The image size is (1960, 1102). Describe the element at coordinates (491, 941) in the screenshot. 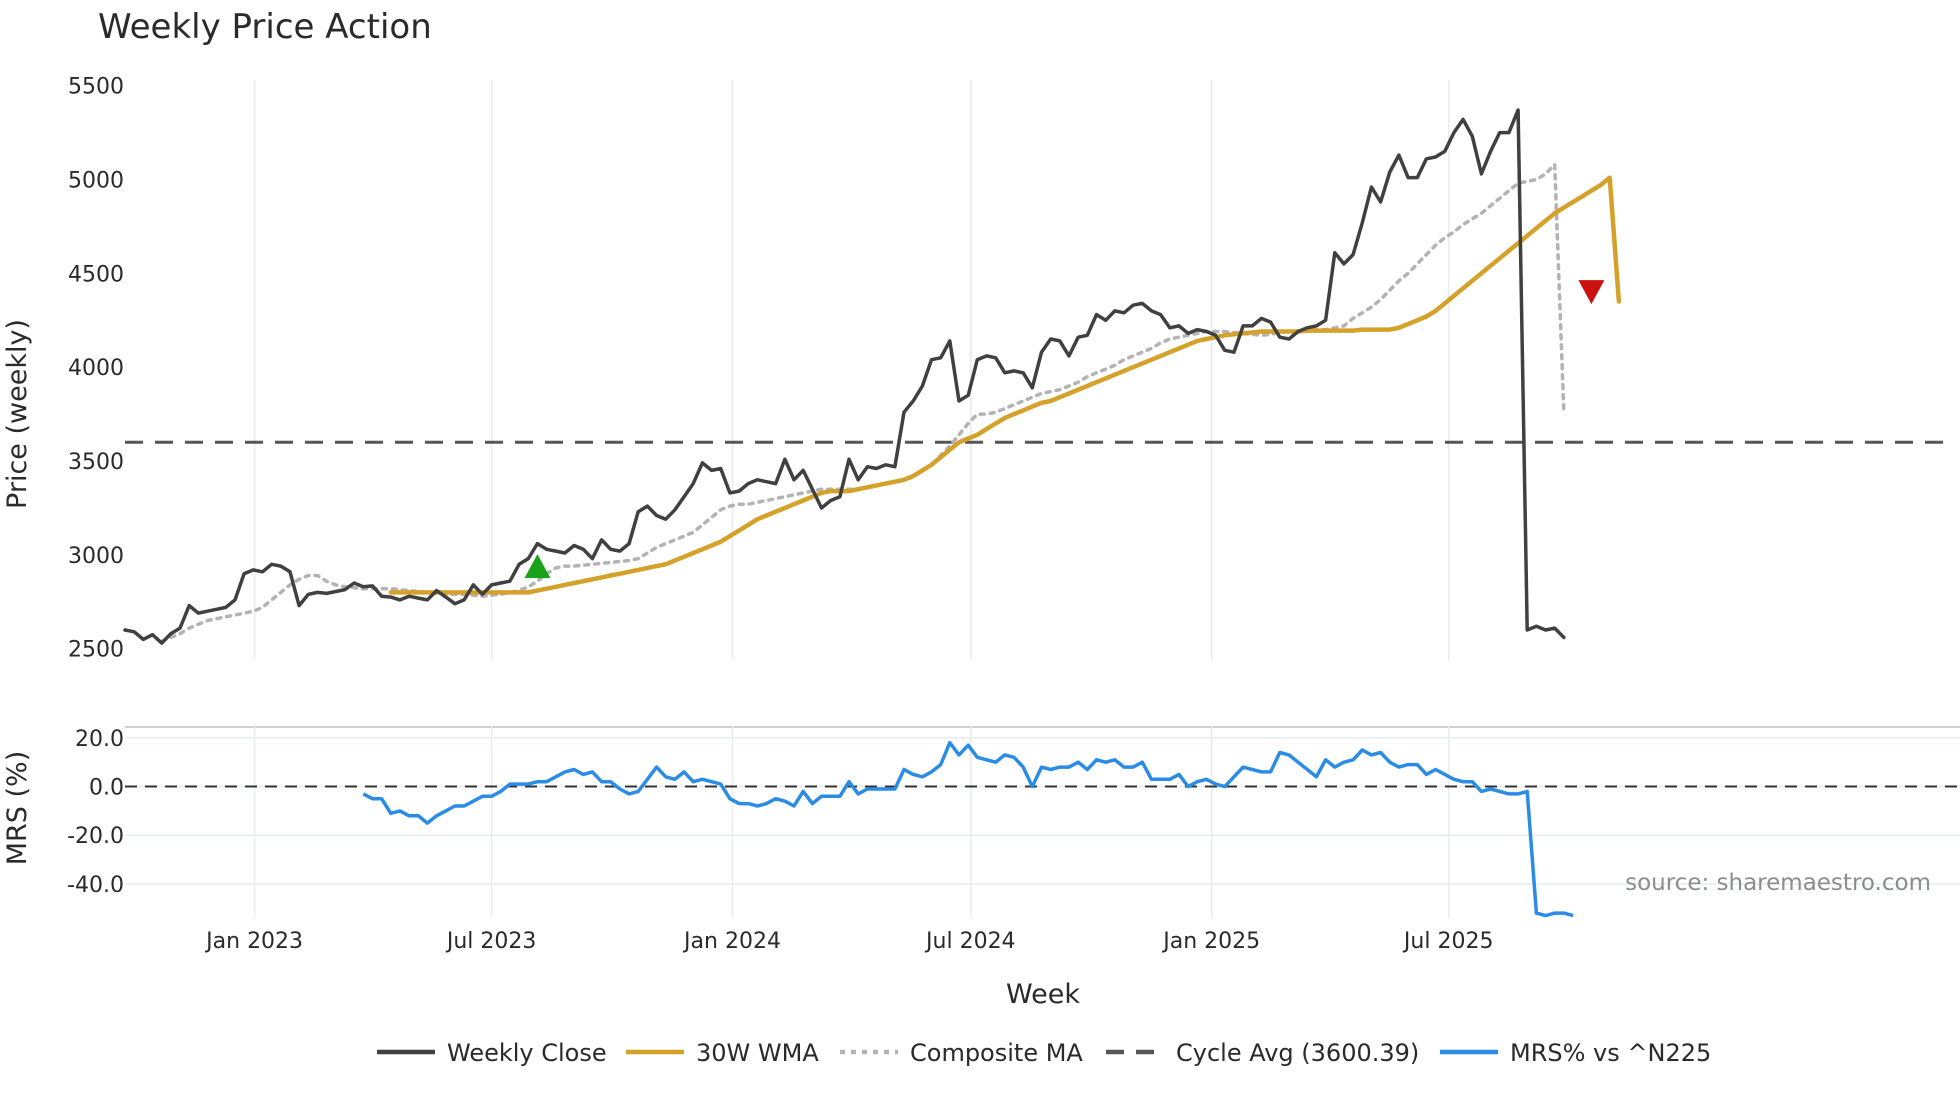

I see `x-tick-label: Jul 2023` at that location.